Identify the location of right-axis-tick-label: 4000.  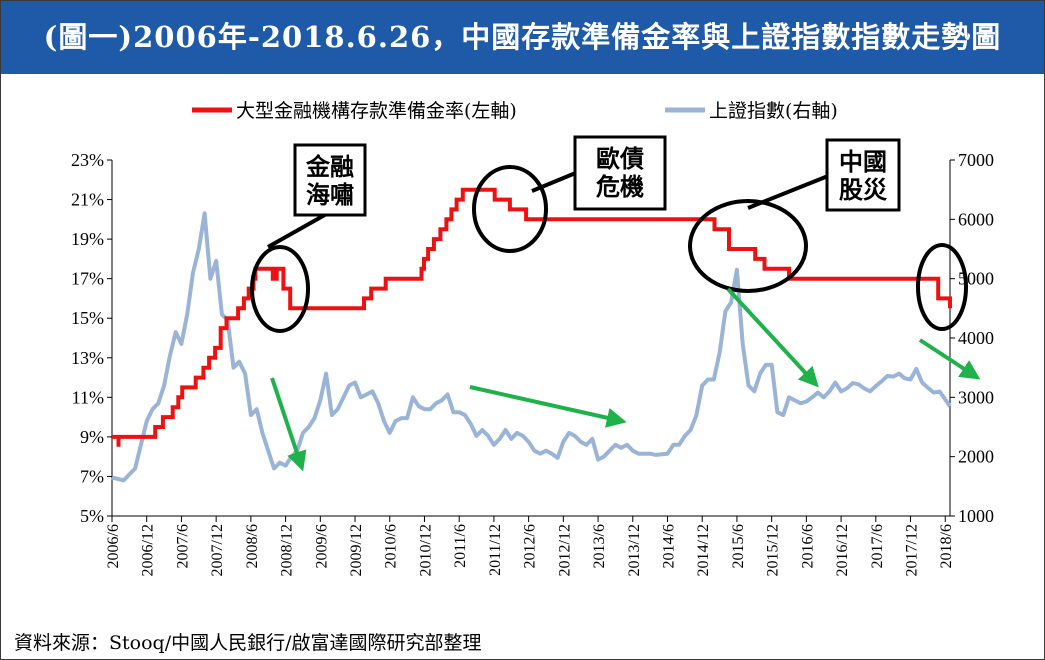
(976, 338).